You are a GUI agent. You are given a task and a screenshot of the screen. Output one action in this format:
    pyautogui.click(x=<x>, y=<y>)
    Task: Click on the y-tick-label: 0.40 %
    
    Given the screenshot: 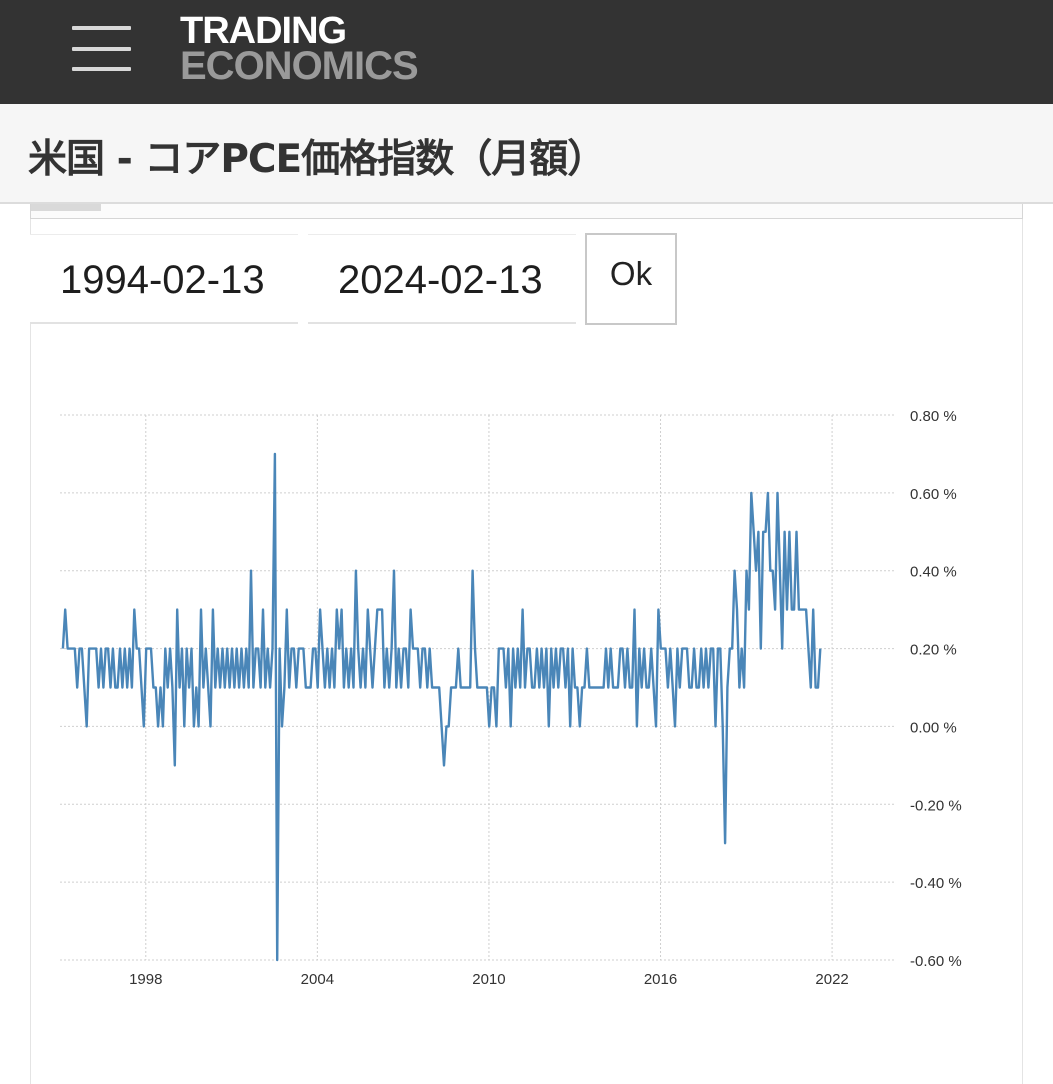 What is the action you would take?
    pyautogui.click(x=933, y=572)
    